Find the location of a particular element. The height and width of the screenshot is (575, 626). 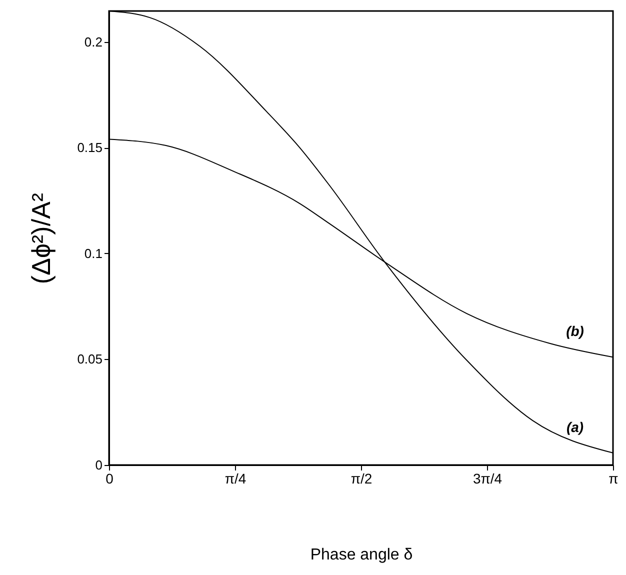

y-tick-label: 0.2 is located at coordinates (93, 42).